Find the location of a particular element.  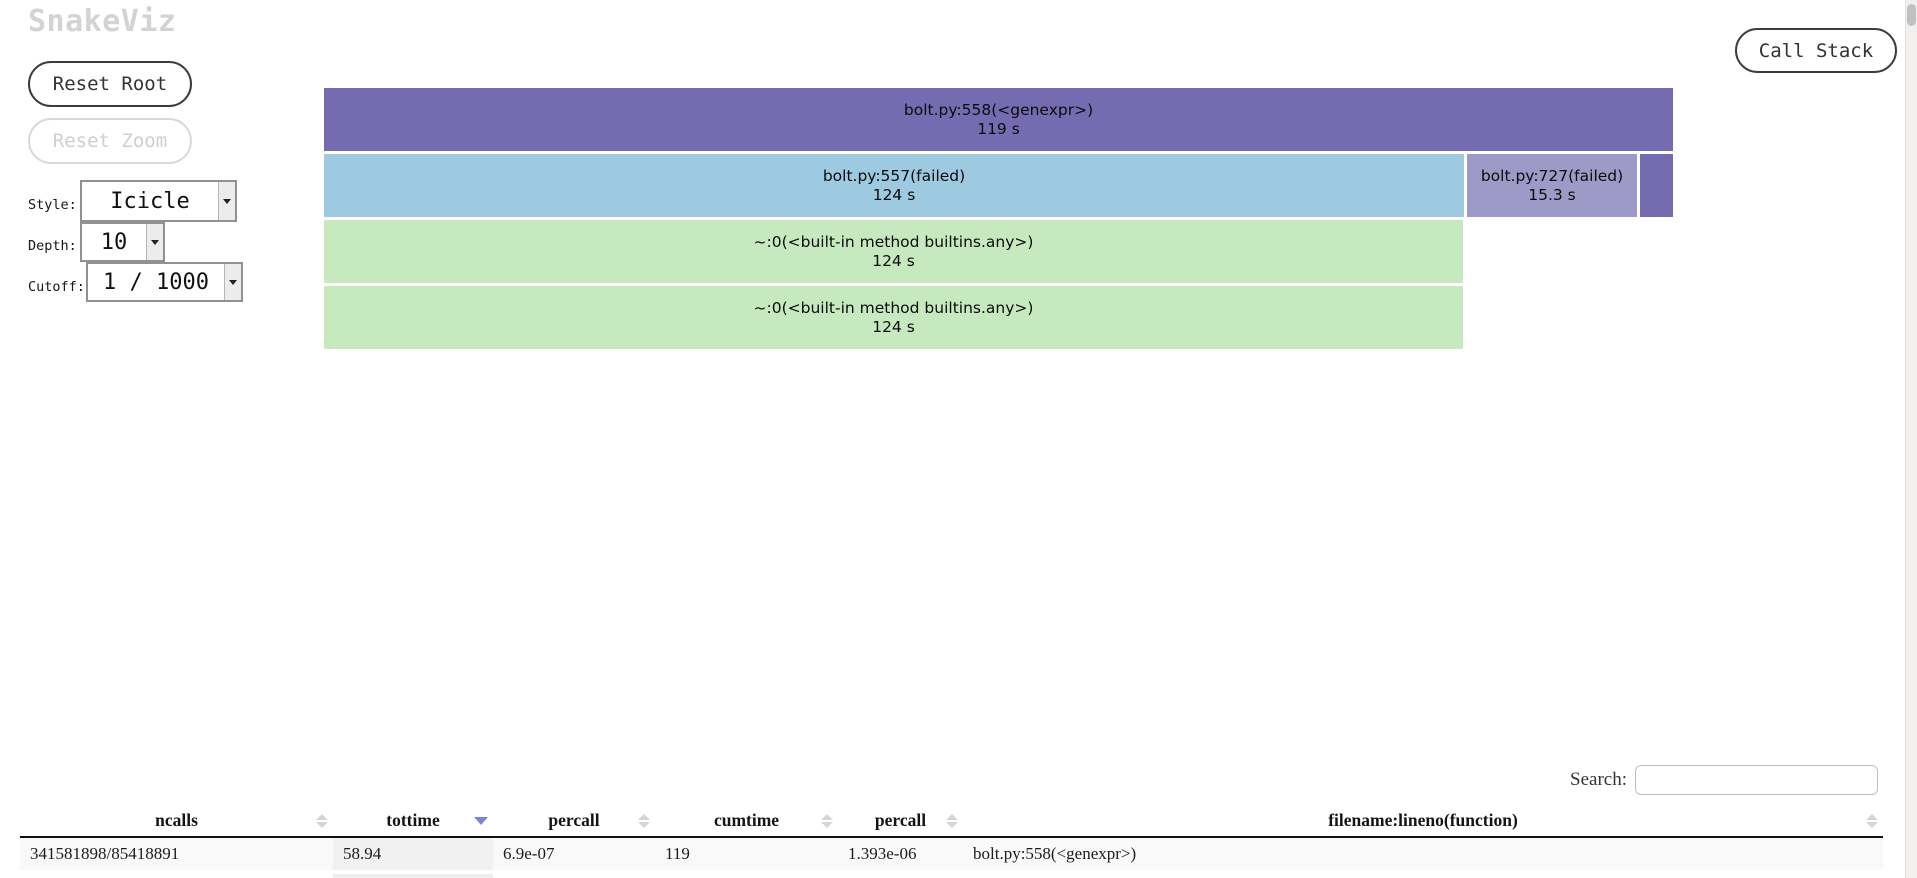

column-header-percall2: percall is located at coordinates (900, 821).